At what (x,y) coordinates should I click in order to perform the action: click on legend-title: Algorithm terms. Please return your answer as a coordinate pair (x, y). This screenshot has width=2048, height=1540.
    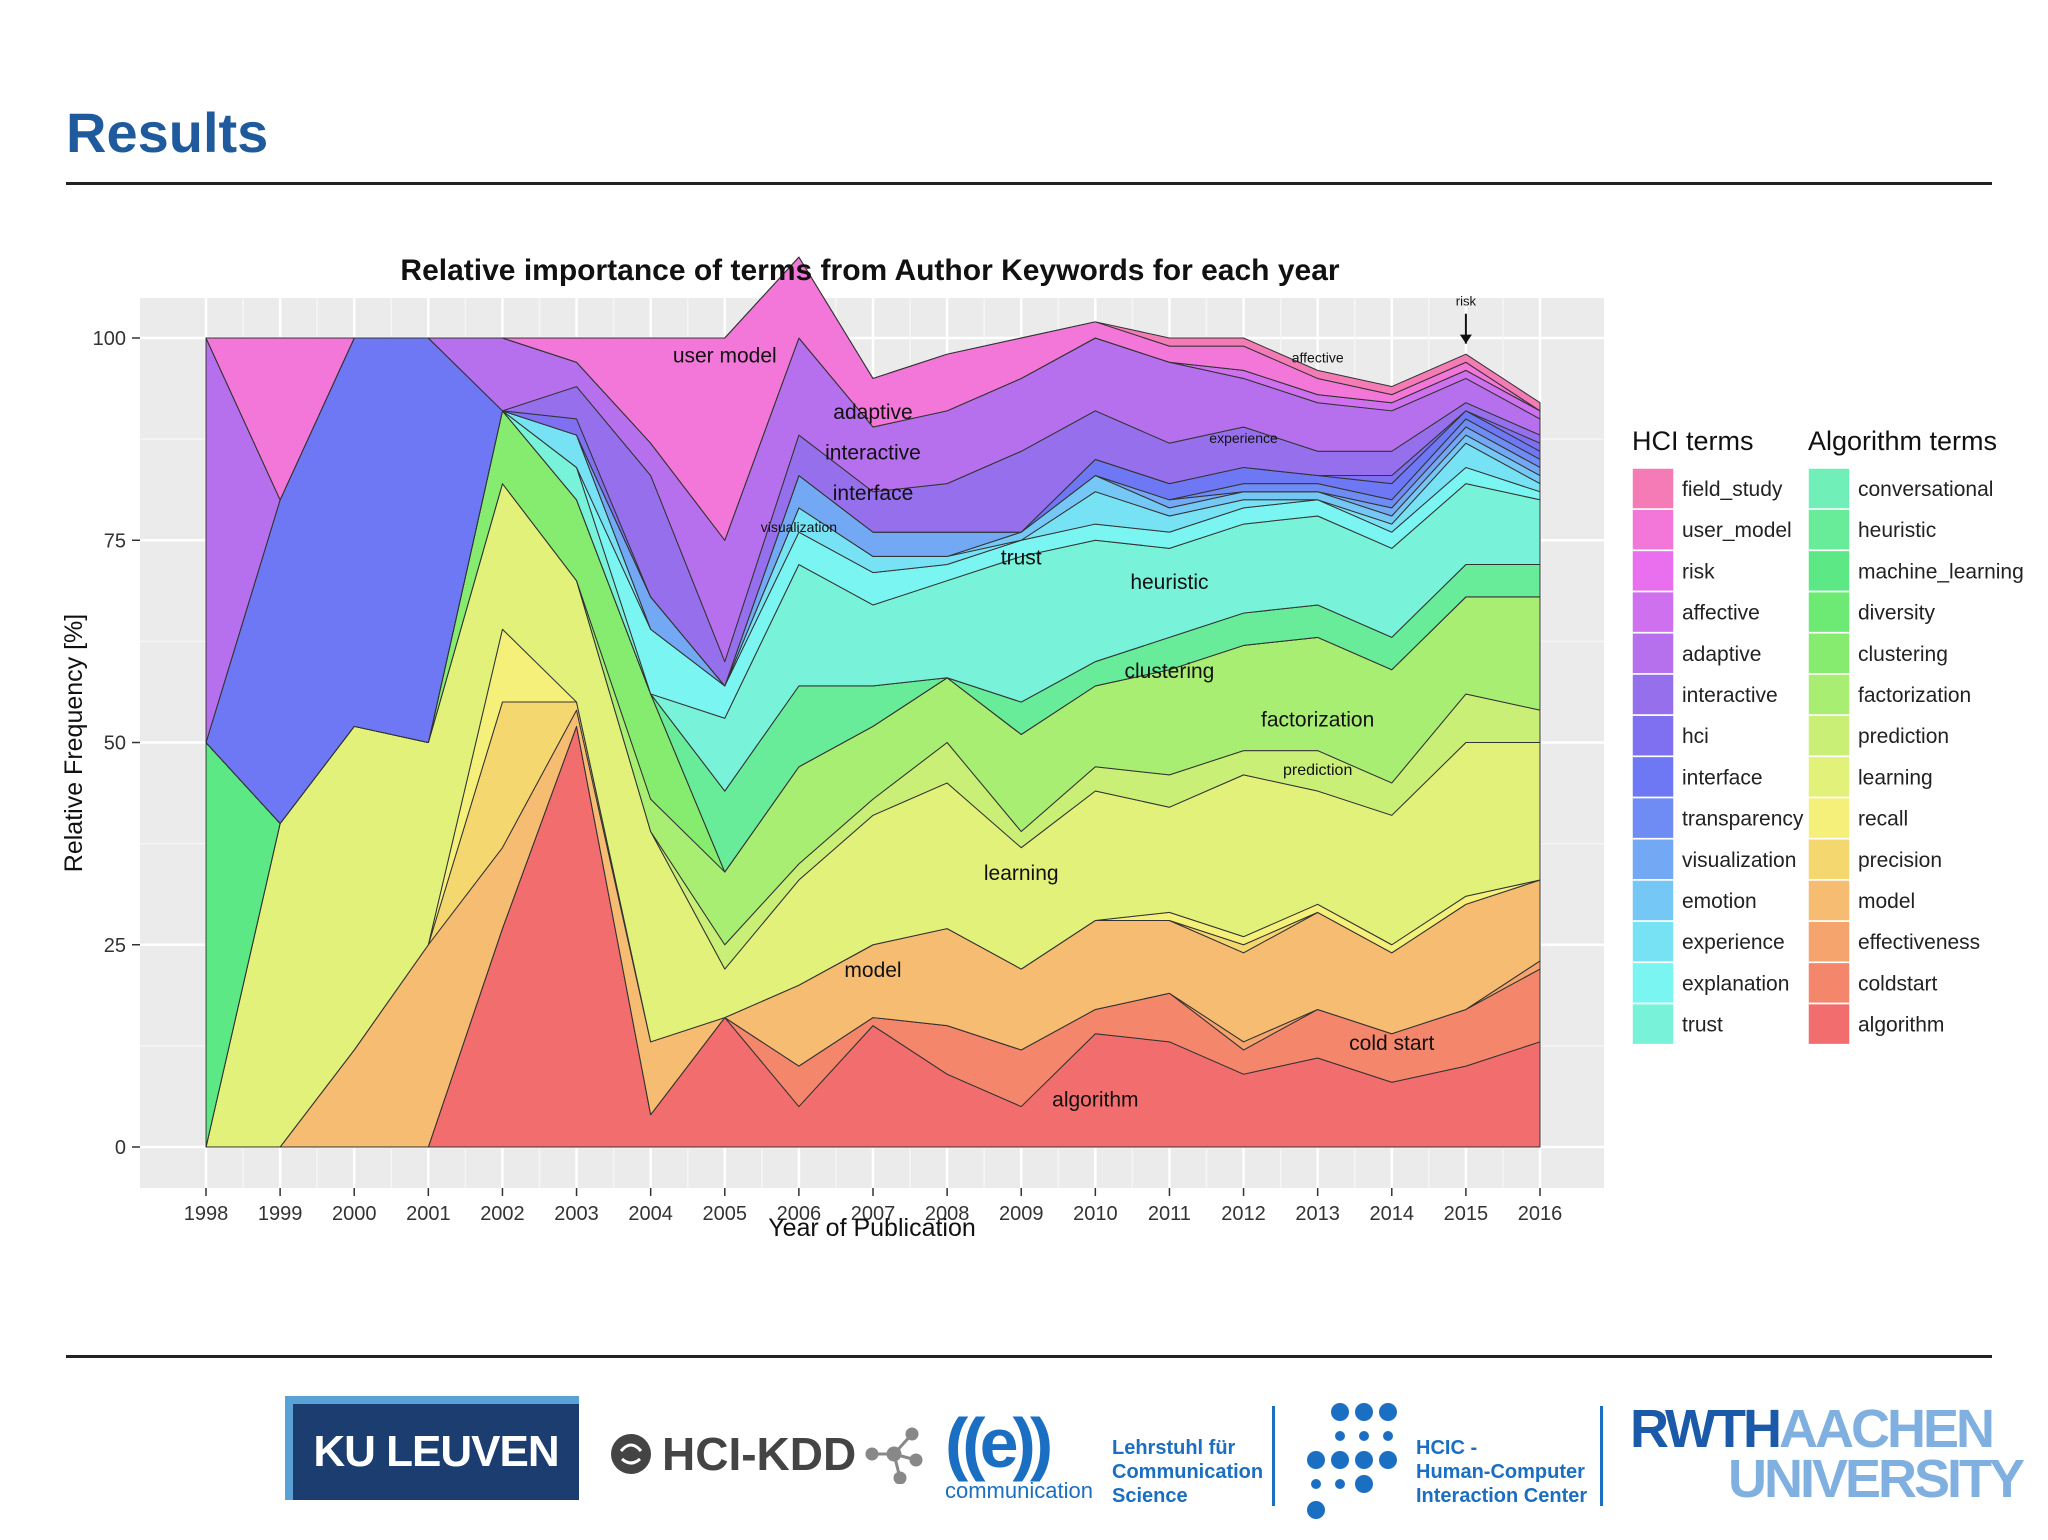
    Looking at the image, I should click on (1902, 441).